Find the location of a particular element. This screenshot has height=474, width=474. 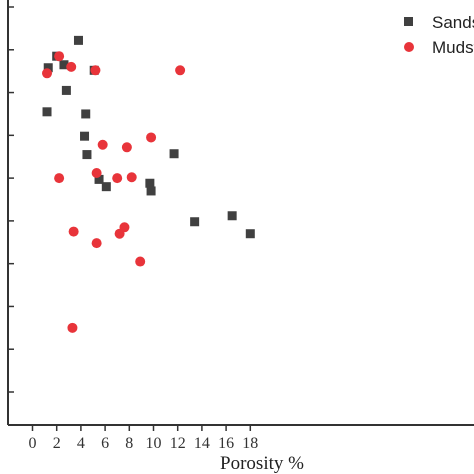

x-tick-label: 6 is located at coordinates (105, 443).